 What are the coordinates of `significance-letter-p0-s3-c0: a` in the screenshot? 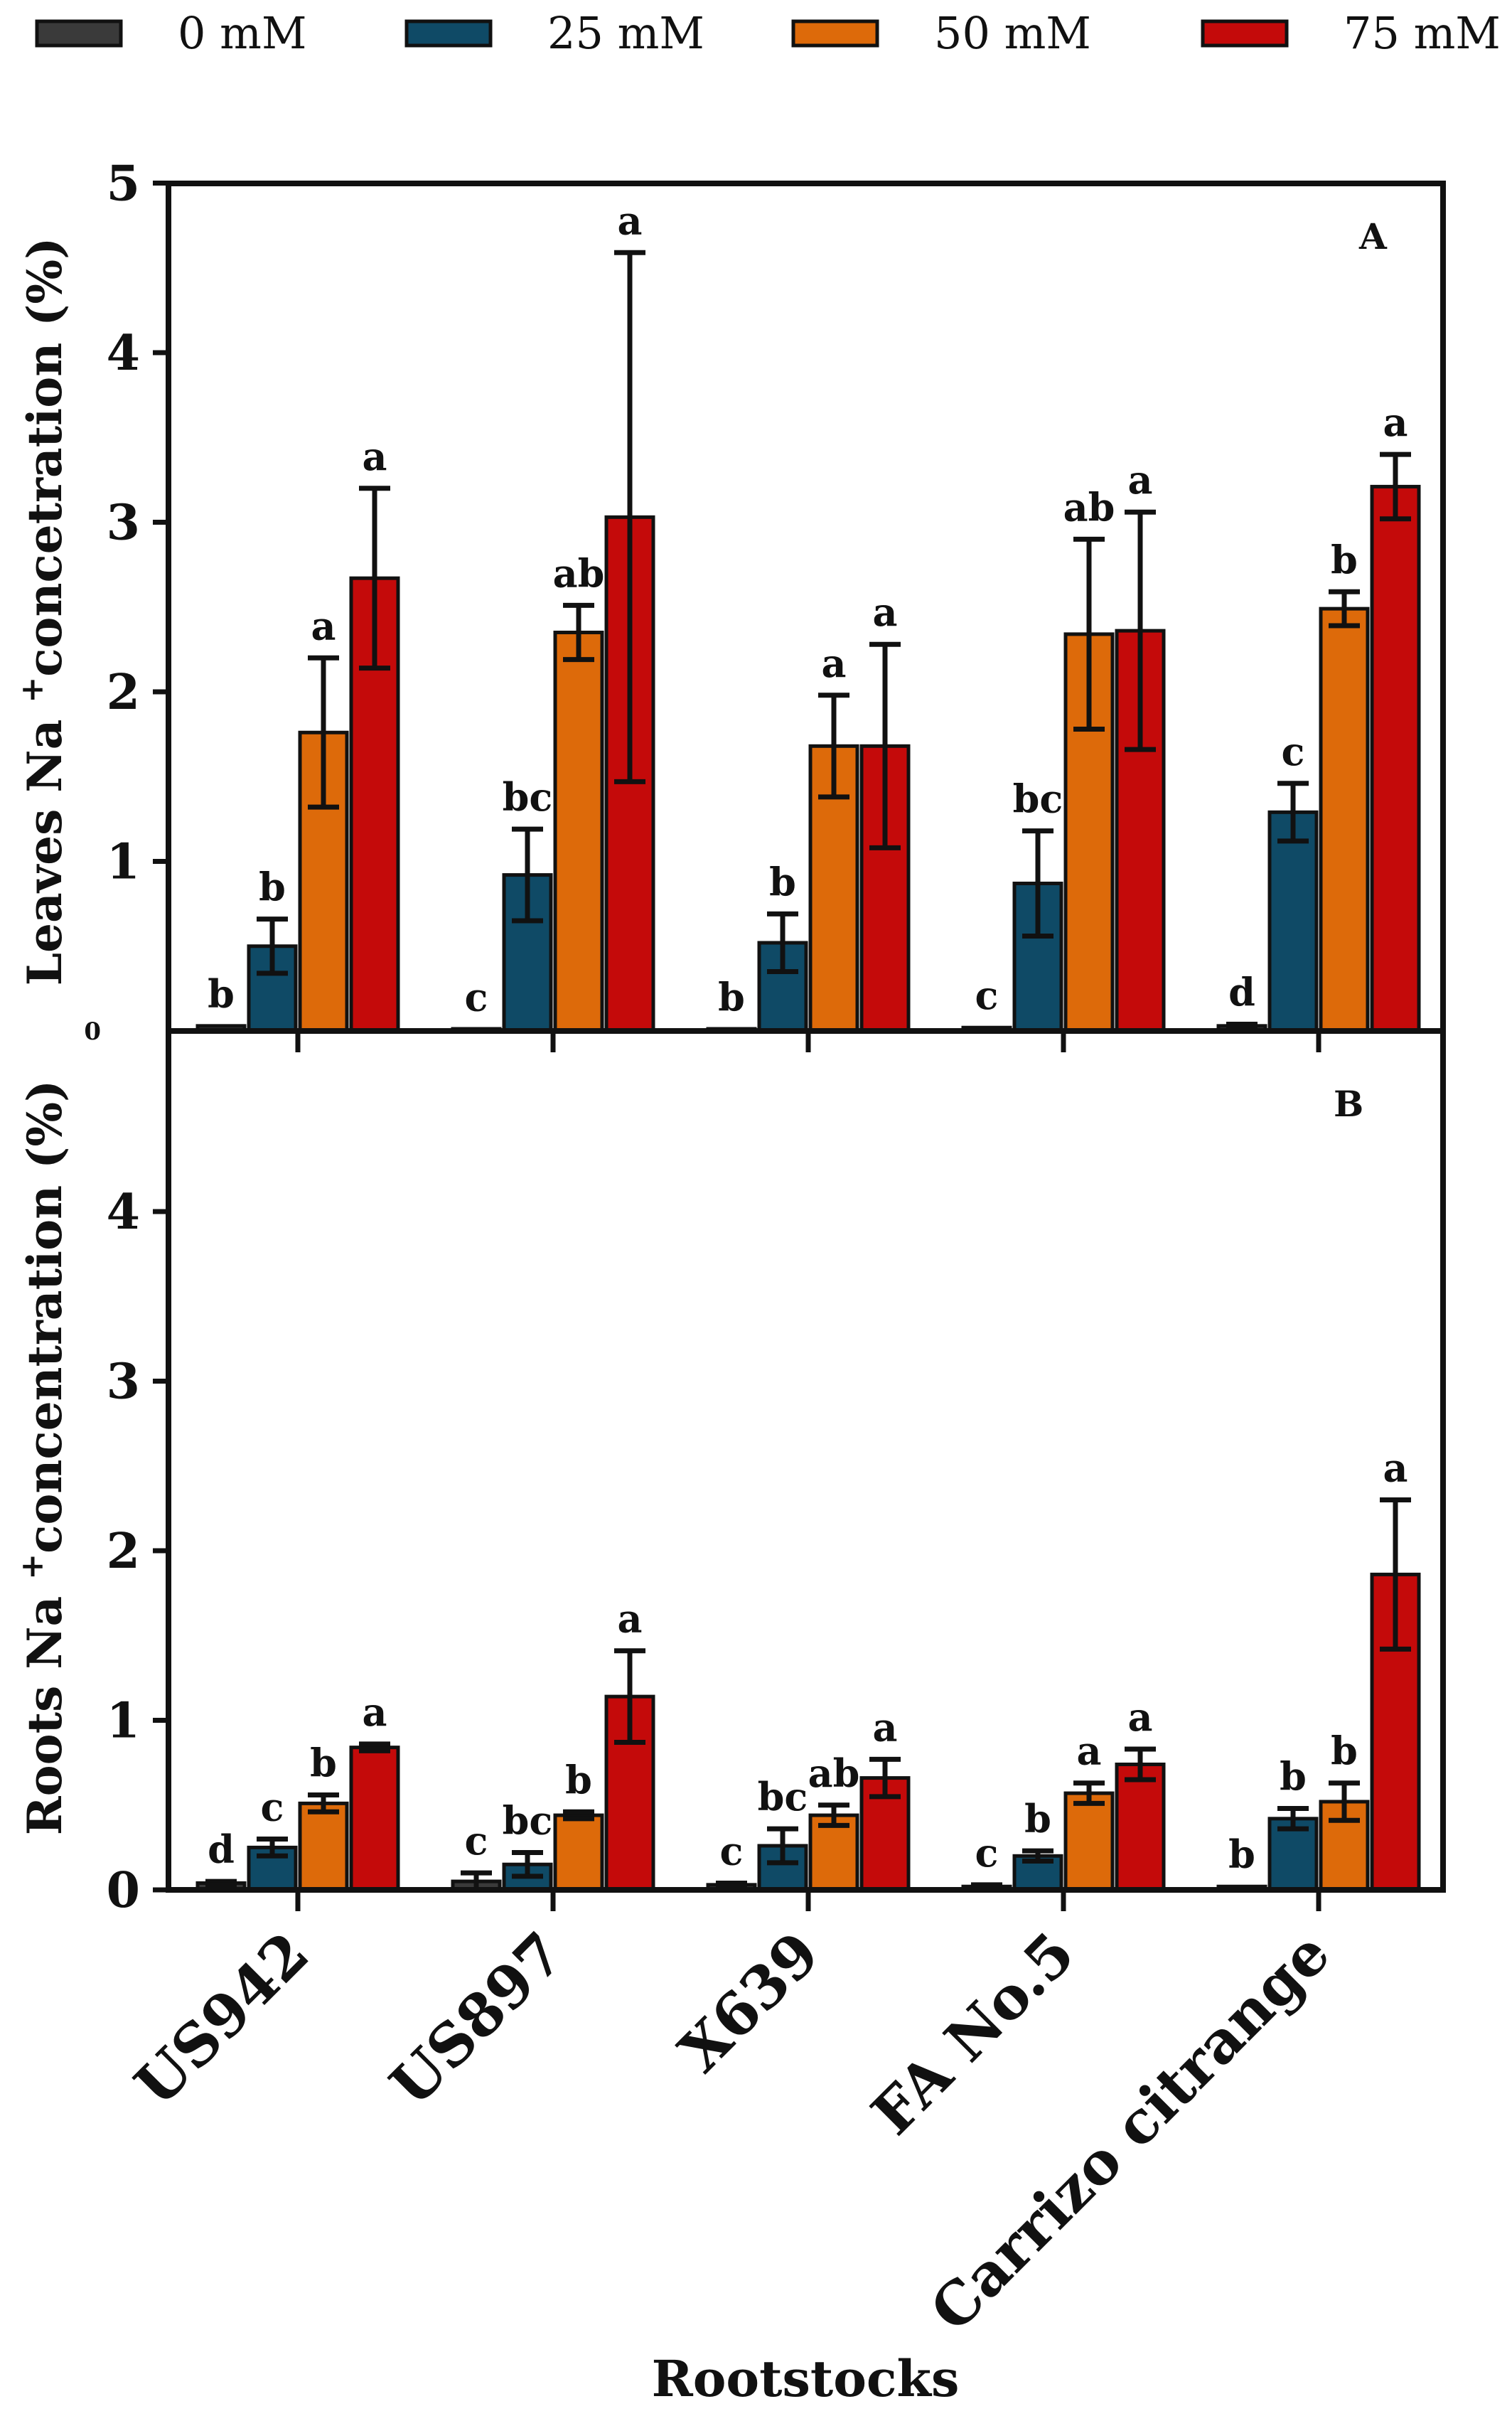 It's located at (375, 456).